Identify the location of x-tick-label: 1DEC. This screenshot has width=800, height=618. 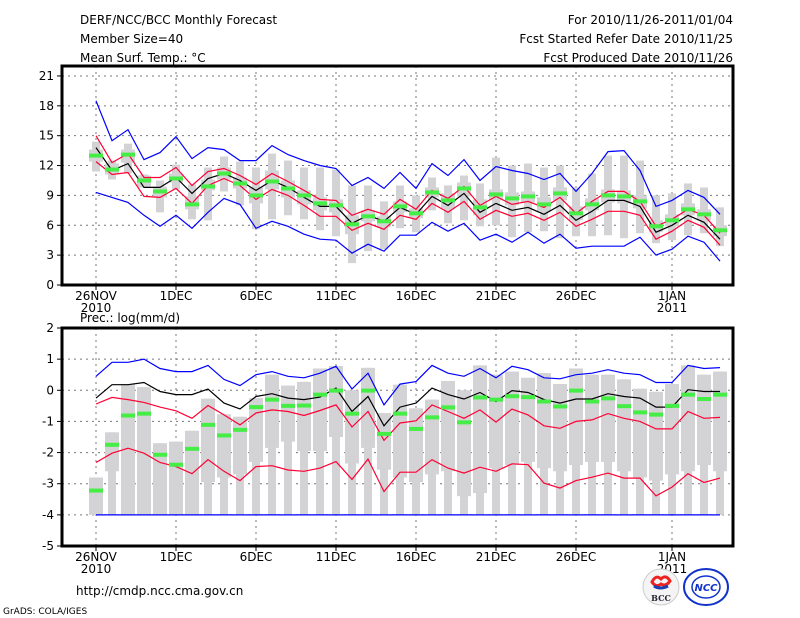
(176, 296).